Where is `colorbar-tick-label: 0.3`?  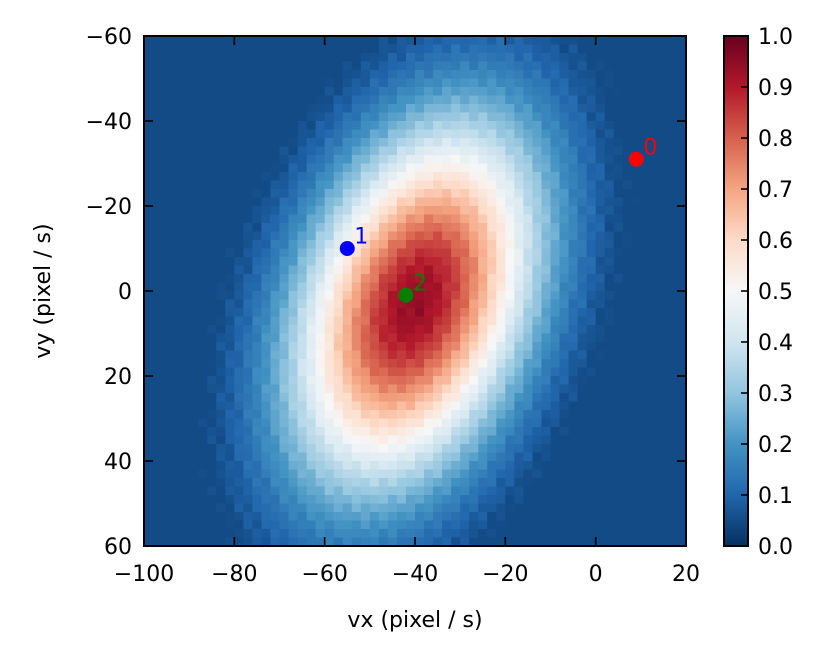 colorbar-tick-label: 0.3 is located at coordinates (775, 394).